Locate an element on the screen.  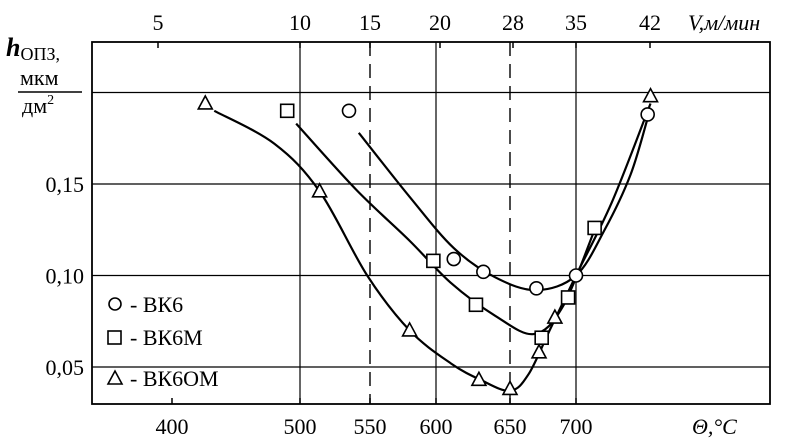
x-top-tick-label: 35 is located at coordinates (576, 22).